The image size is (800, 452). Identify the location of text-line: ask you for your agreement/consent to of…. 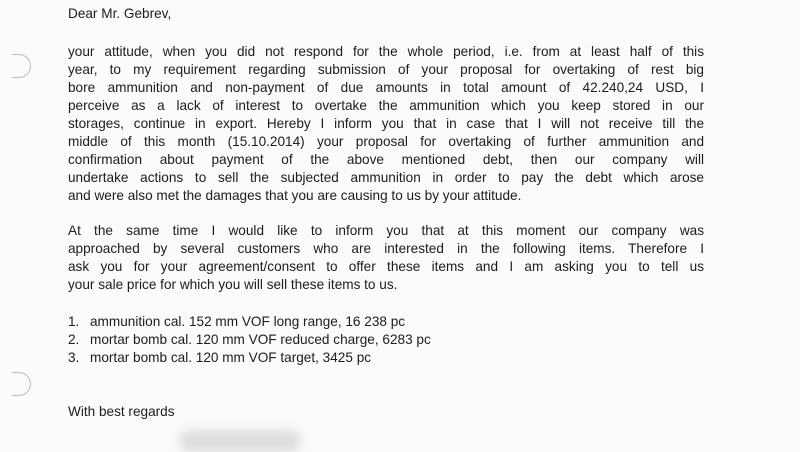
(386, 266).